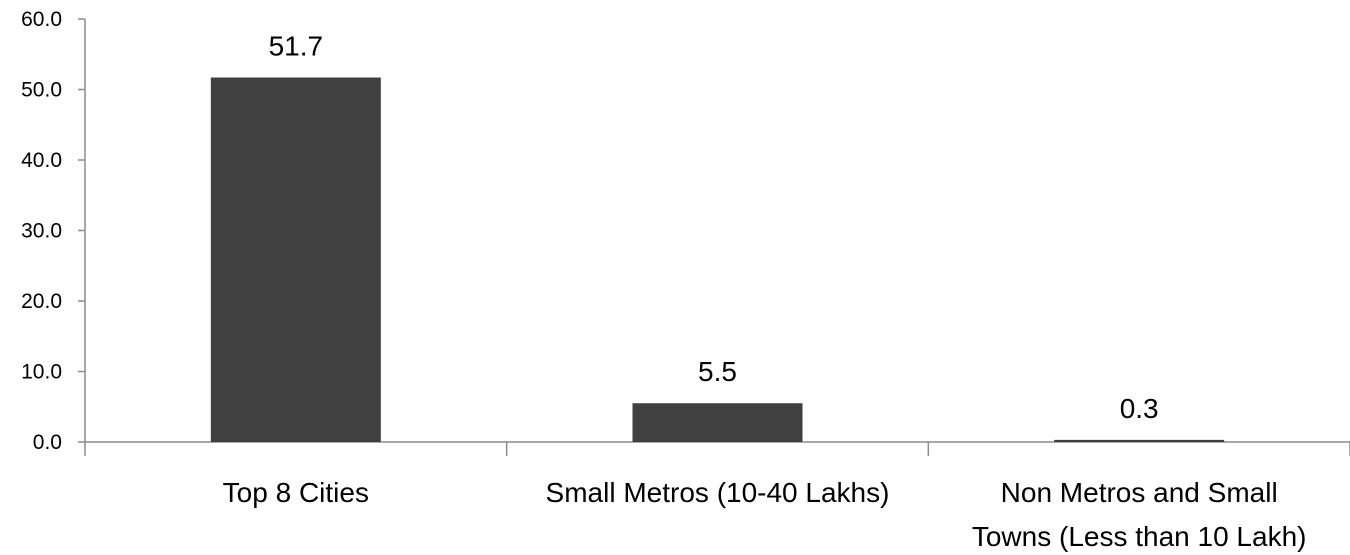 The image size is (1350, 555). Describe the element at coordinates (717, 448) in the screenshot. I see `x-axis` at that location.